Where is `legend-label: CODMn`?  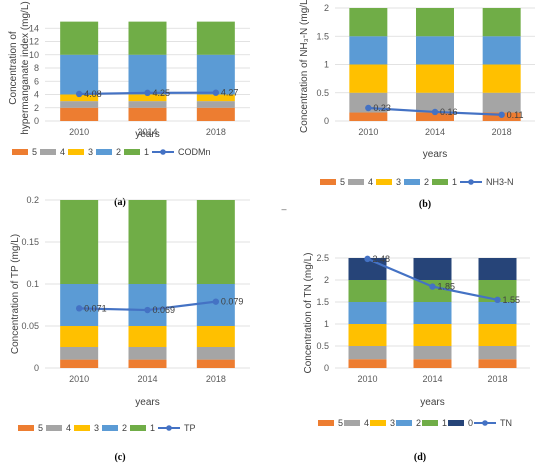
legend-label: CODMn is located at coordinates (194, 152).